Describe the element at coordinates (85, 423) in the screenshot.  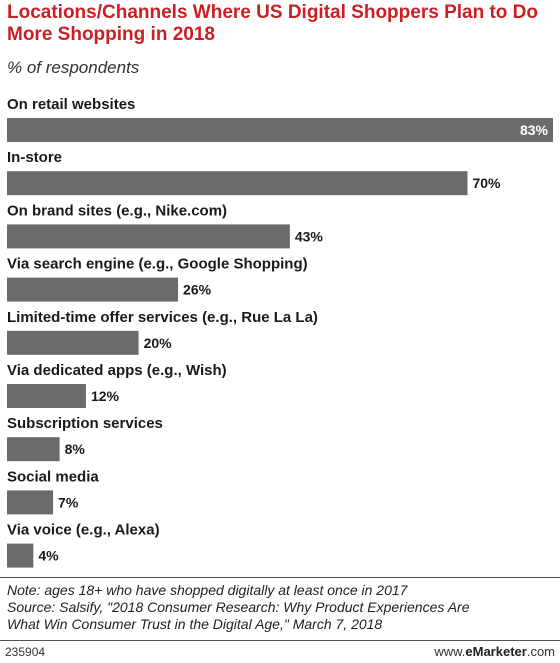
I see `category-label: Subscription services` at that location.